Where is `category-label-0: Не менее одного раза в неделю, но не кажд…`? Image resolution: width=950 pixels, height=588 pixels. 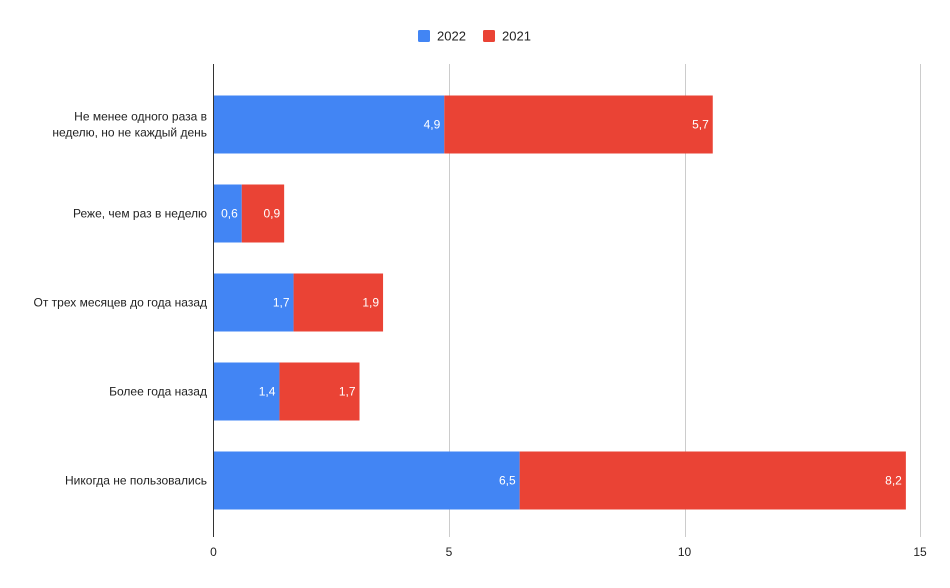
category-label-0: Не менее одного раза в неделю, но не кажд… is located at coordinates (129, 125).